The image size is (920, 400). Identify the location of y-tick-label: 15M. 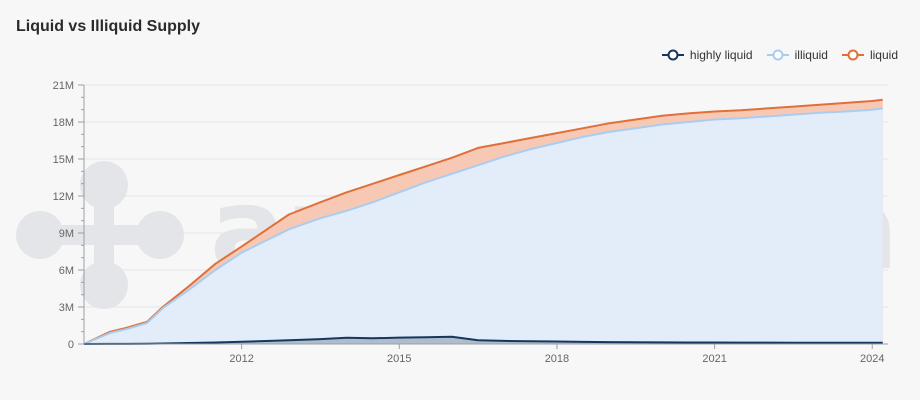
(63, 160).